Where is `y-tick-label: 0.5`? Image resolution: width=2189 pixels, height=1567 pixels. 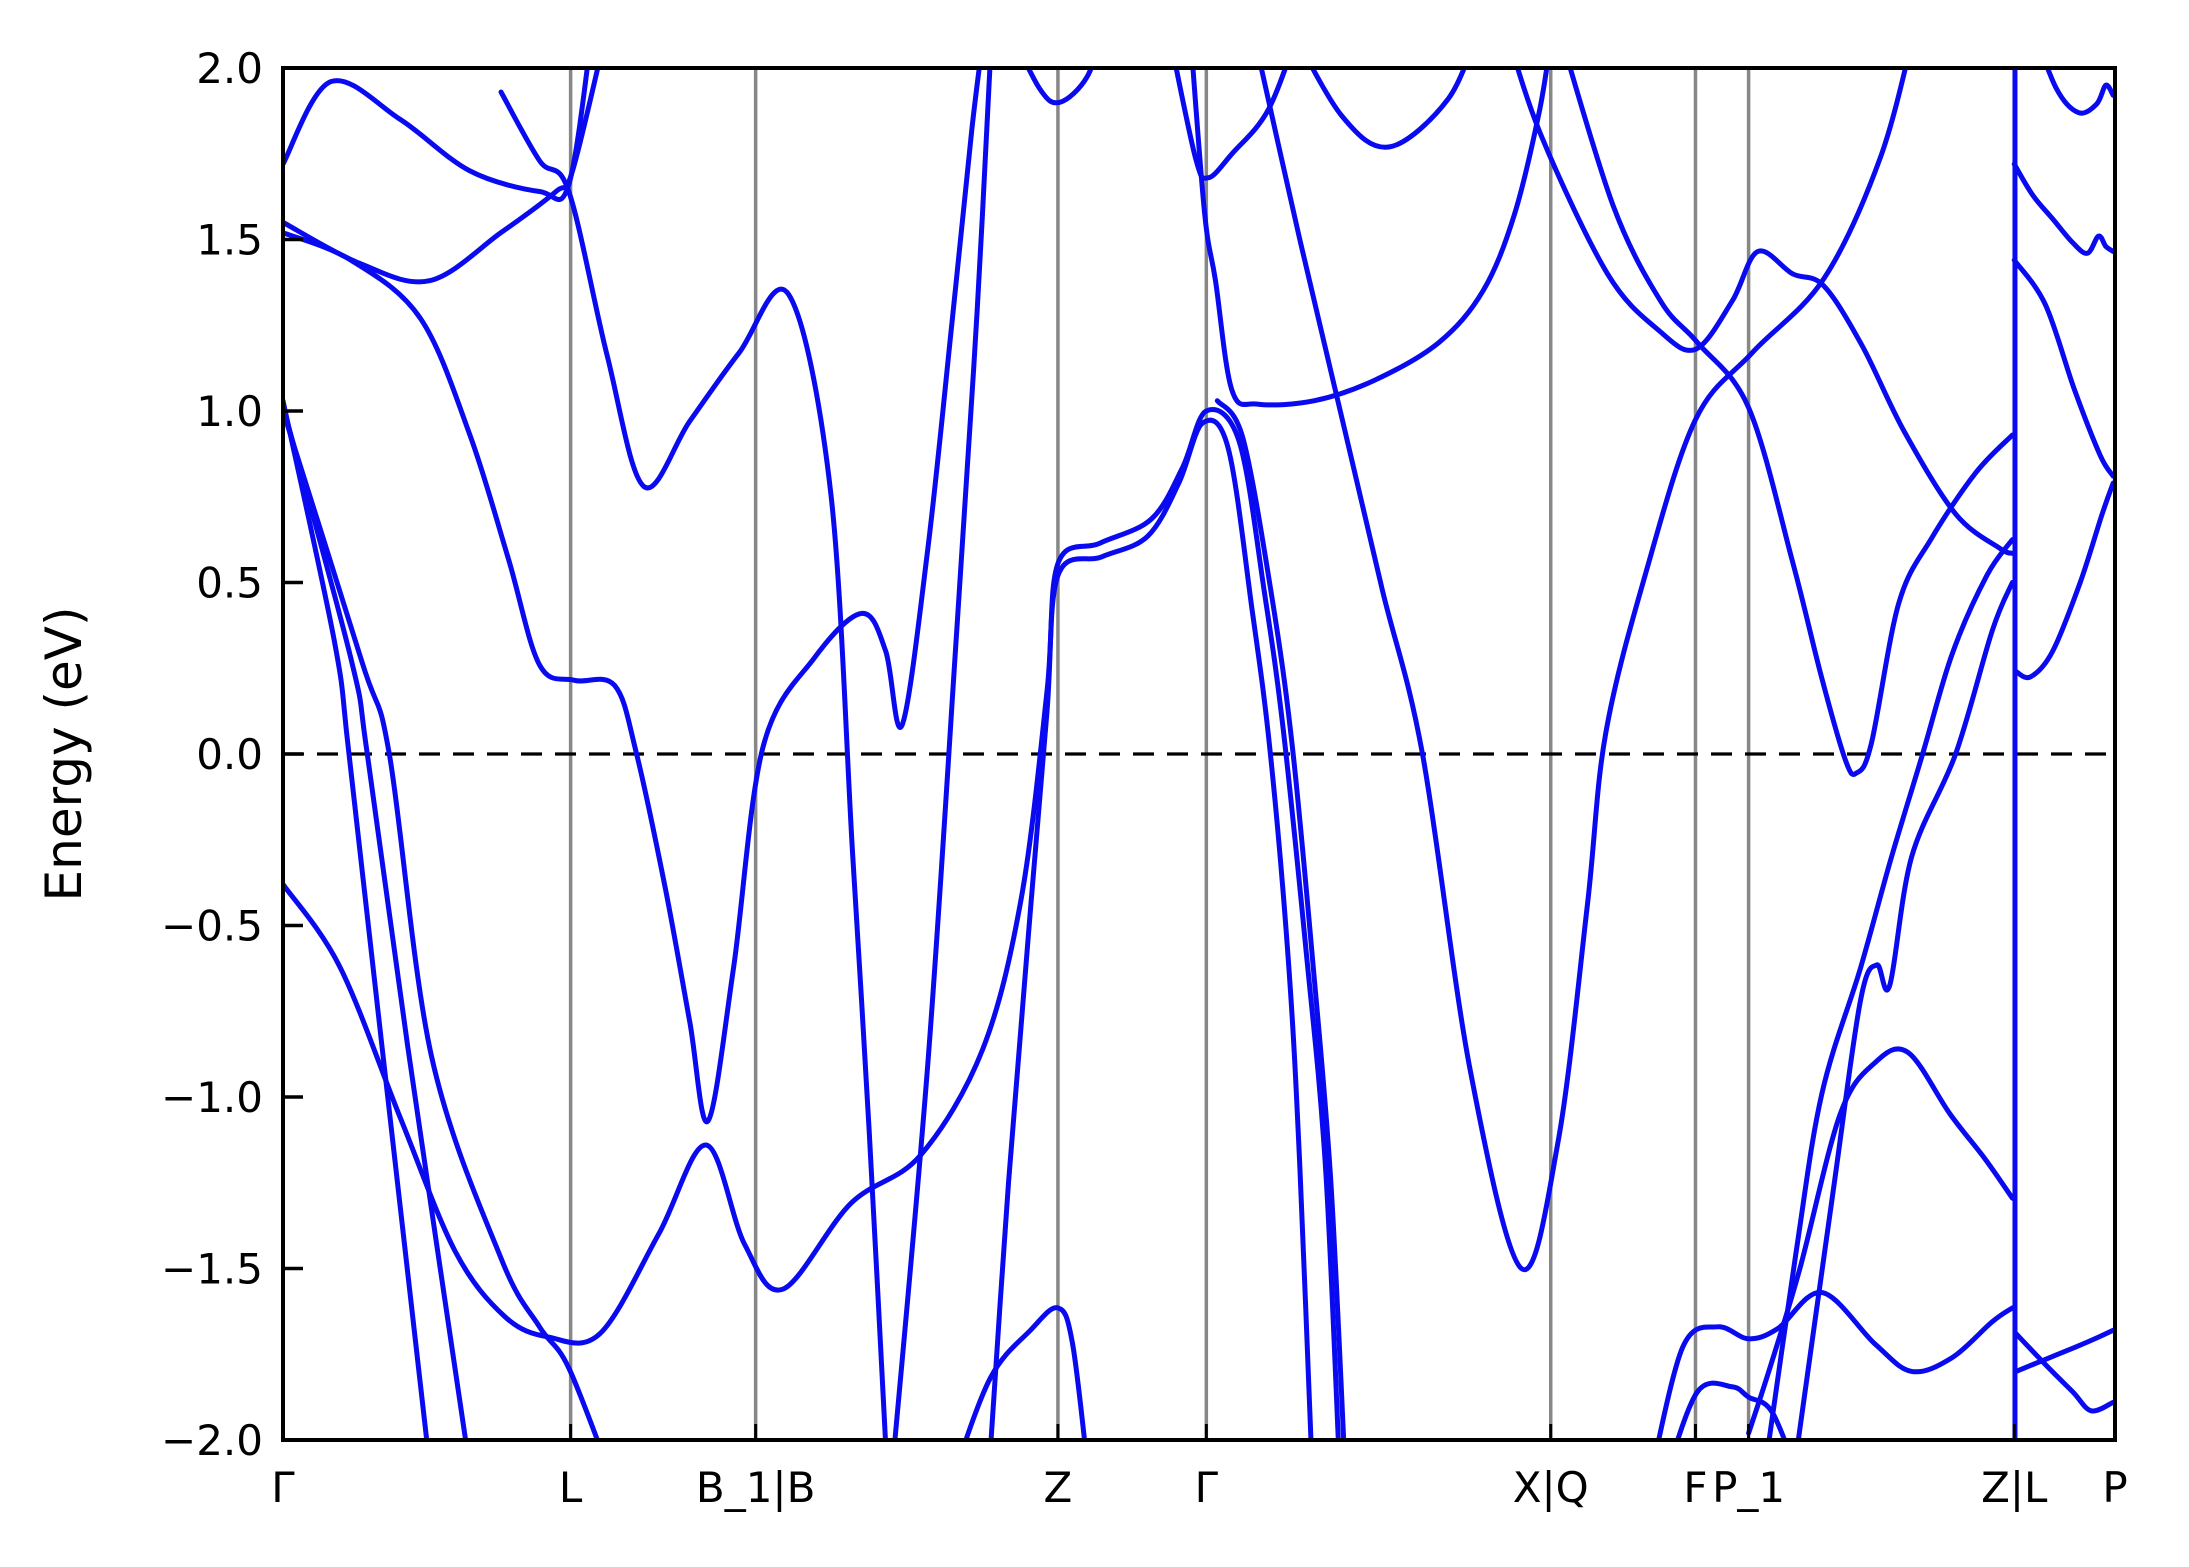
y-tick-label: 0.5 is located at coordinates (229, 583).